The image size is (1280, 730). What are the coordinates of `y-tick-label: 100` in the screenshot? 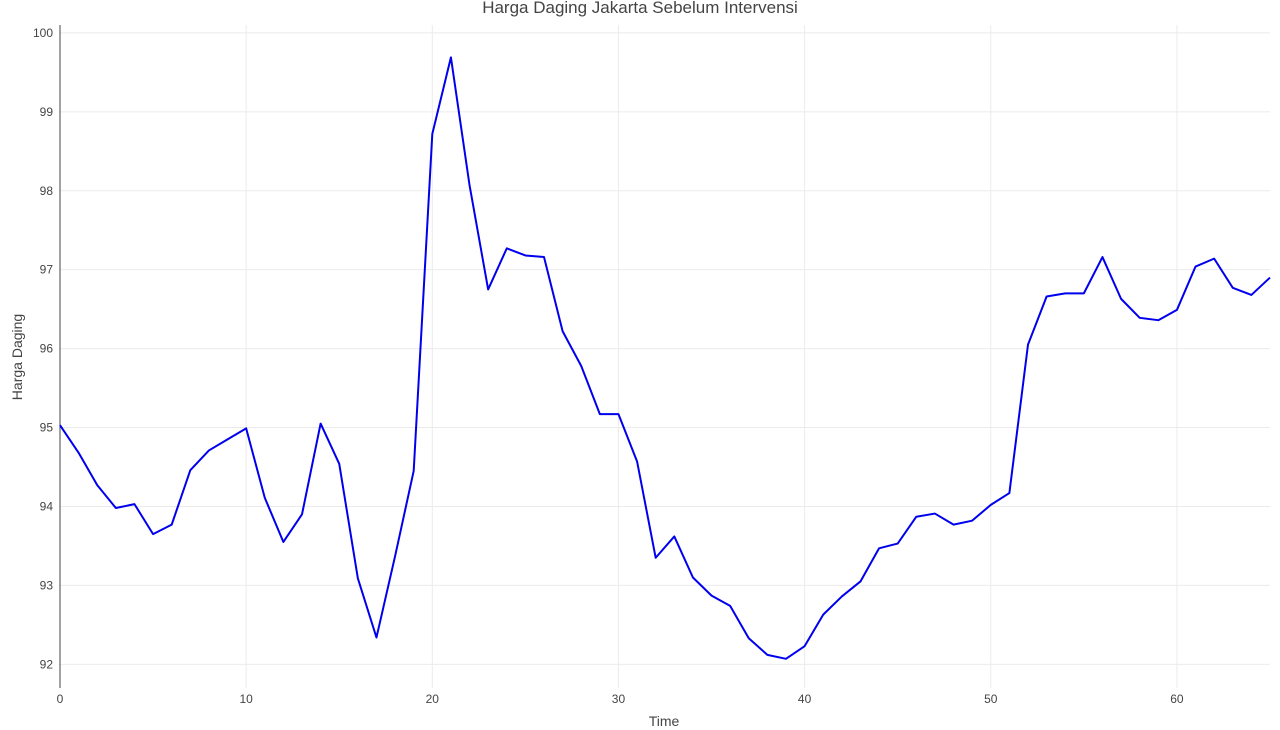 It's located at (43, 33).